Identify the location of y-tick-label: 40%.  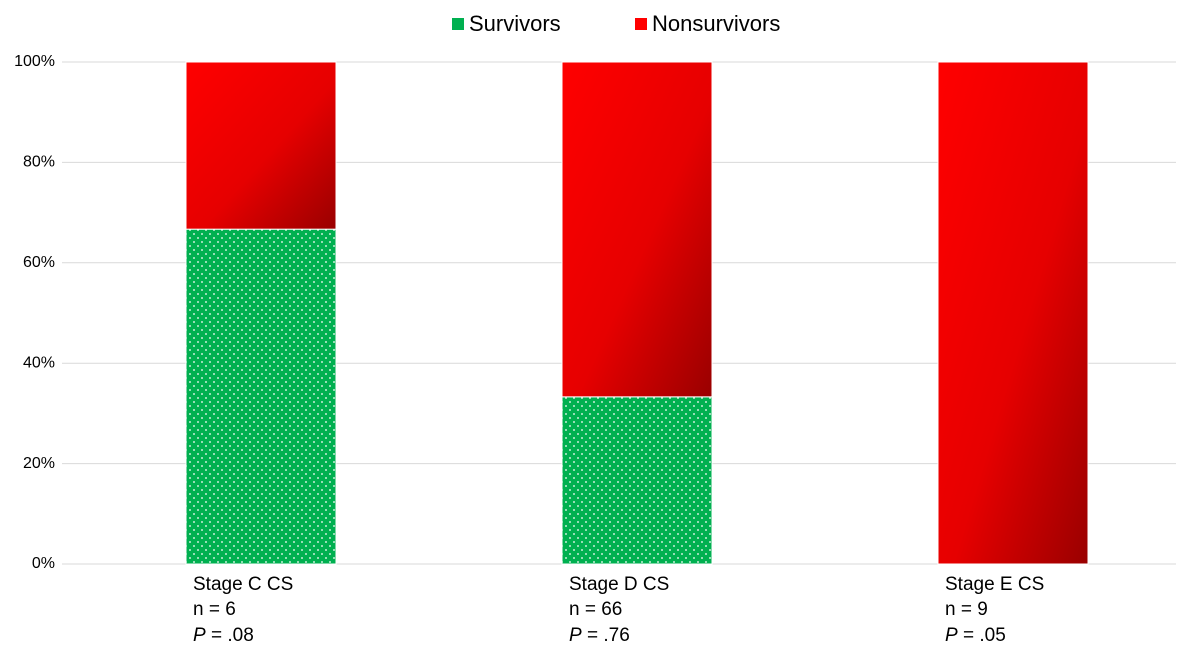
(39, 362).